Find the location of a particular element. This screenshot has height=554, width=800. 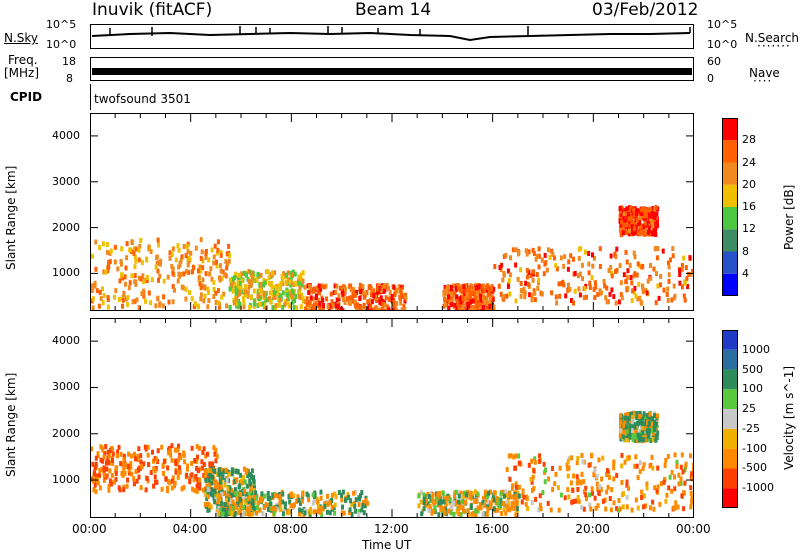

freq-tick-bottom: 8 is located at coordinates (69, 78).